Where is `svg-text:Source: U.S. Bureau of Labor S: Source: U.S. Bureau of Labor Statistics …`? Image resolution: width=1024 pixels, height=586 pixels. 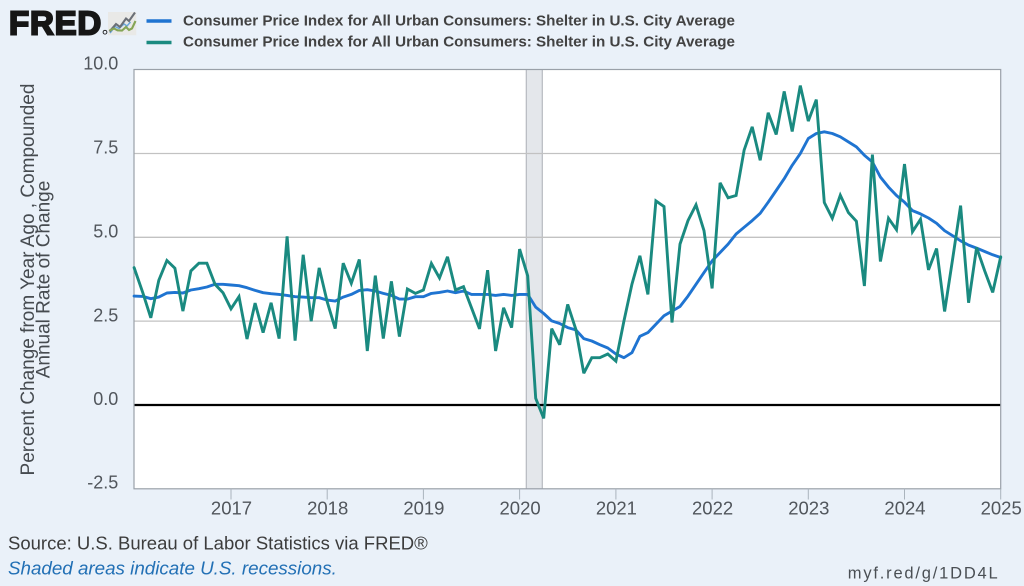 svg-text:Source: U.S. Bureau of Labor S: Source: U.S. Bureau of Labor Statistics … is located at coordinates (218, 543).